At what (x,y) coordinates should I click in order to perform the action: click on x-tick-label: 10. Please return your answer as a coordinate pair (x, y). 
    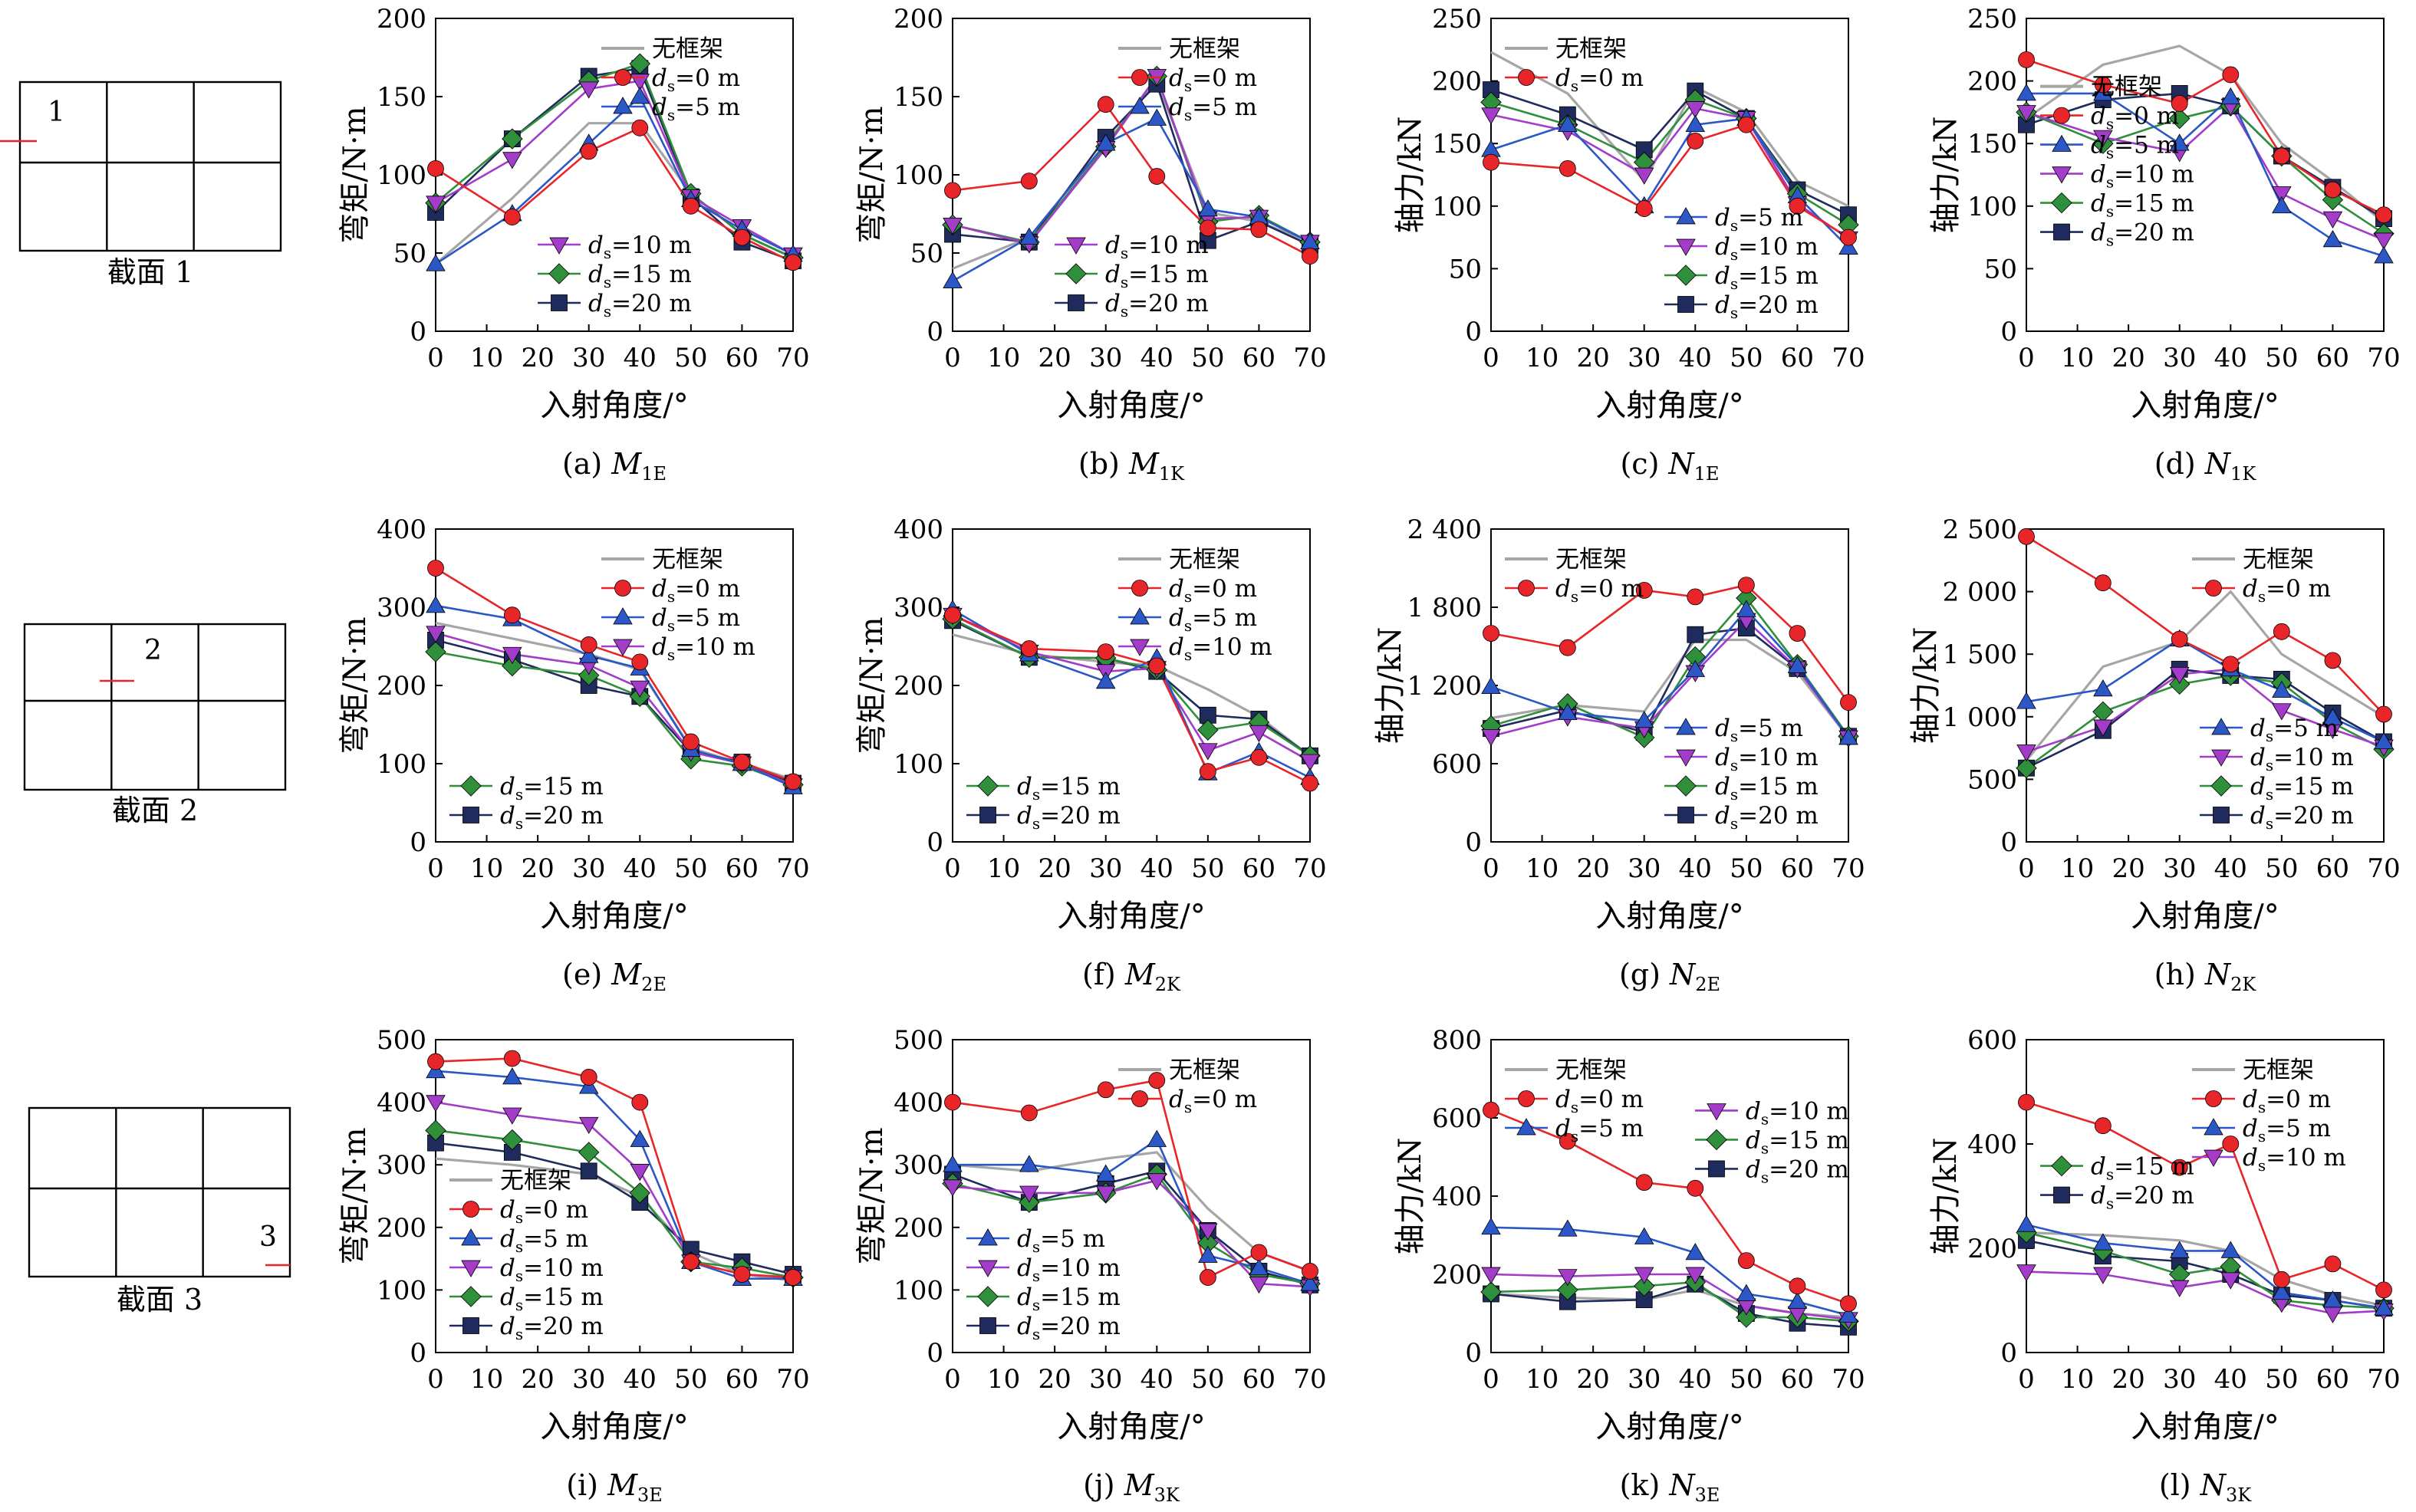
    Looking at the image, I should click on (2077, 358).